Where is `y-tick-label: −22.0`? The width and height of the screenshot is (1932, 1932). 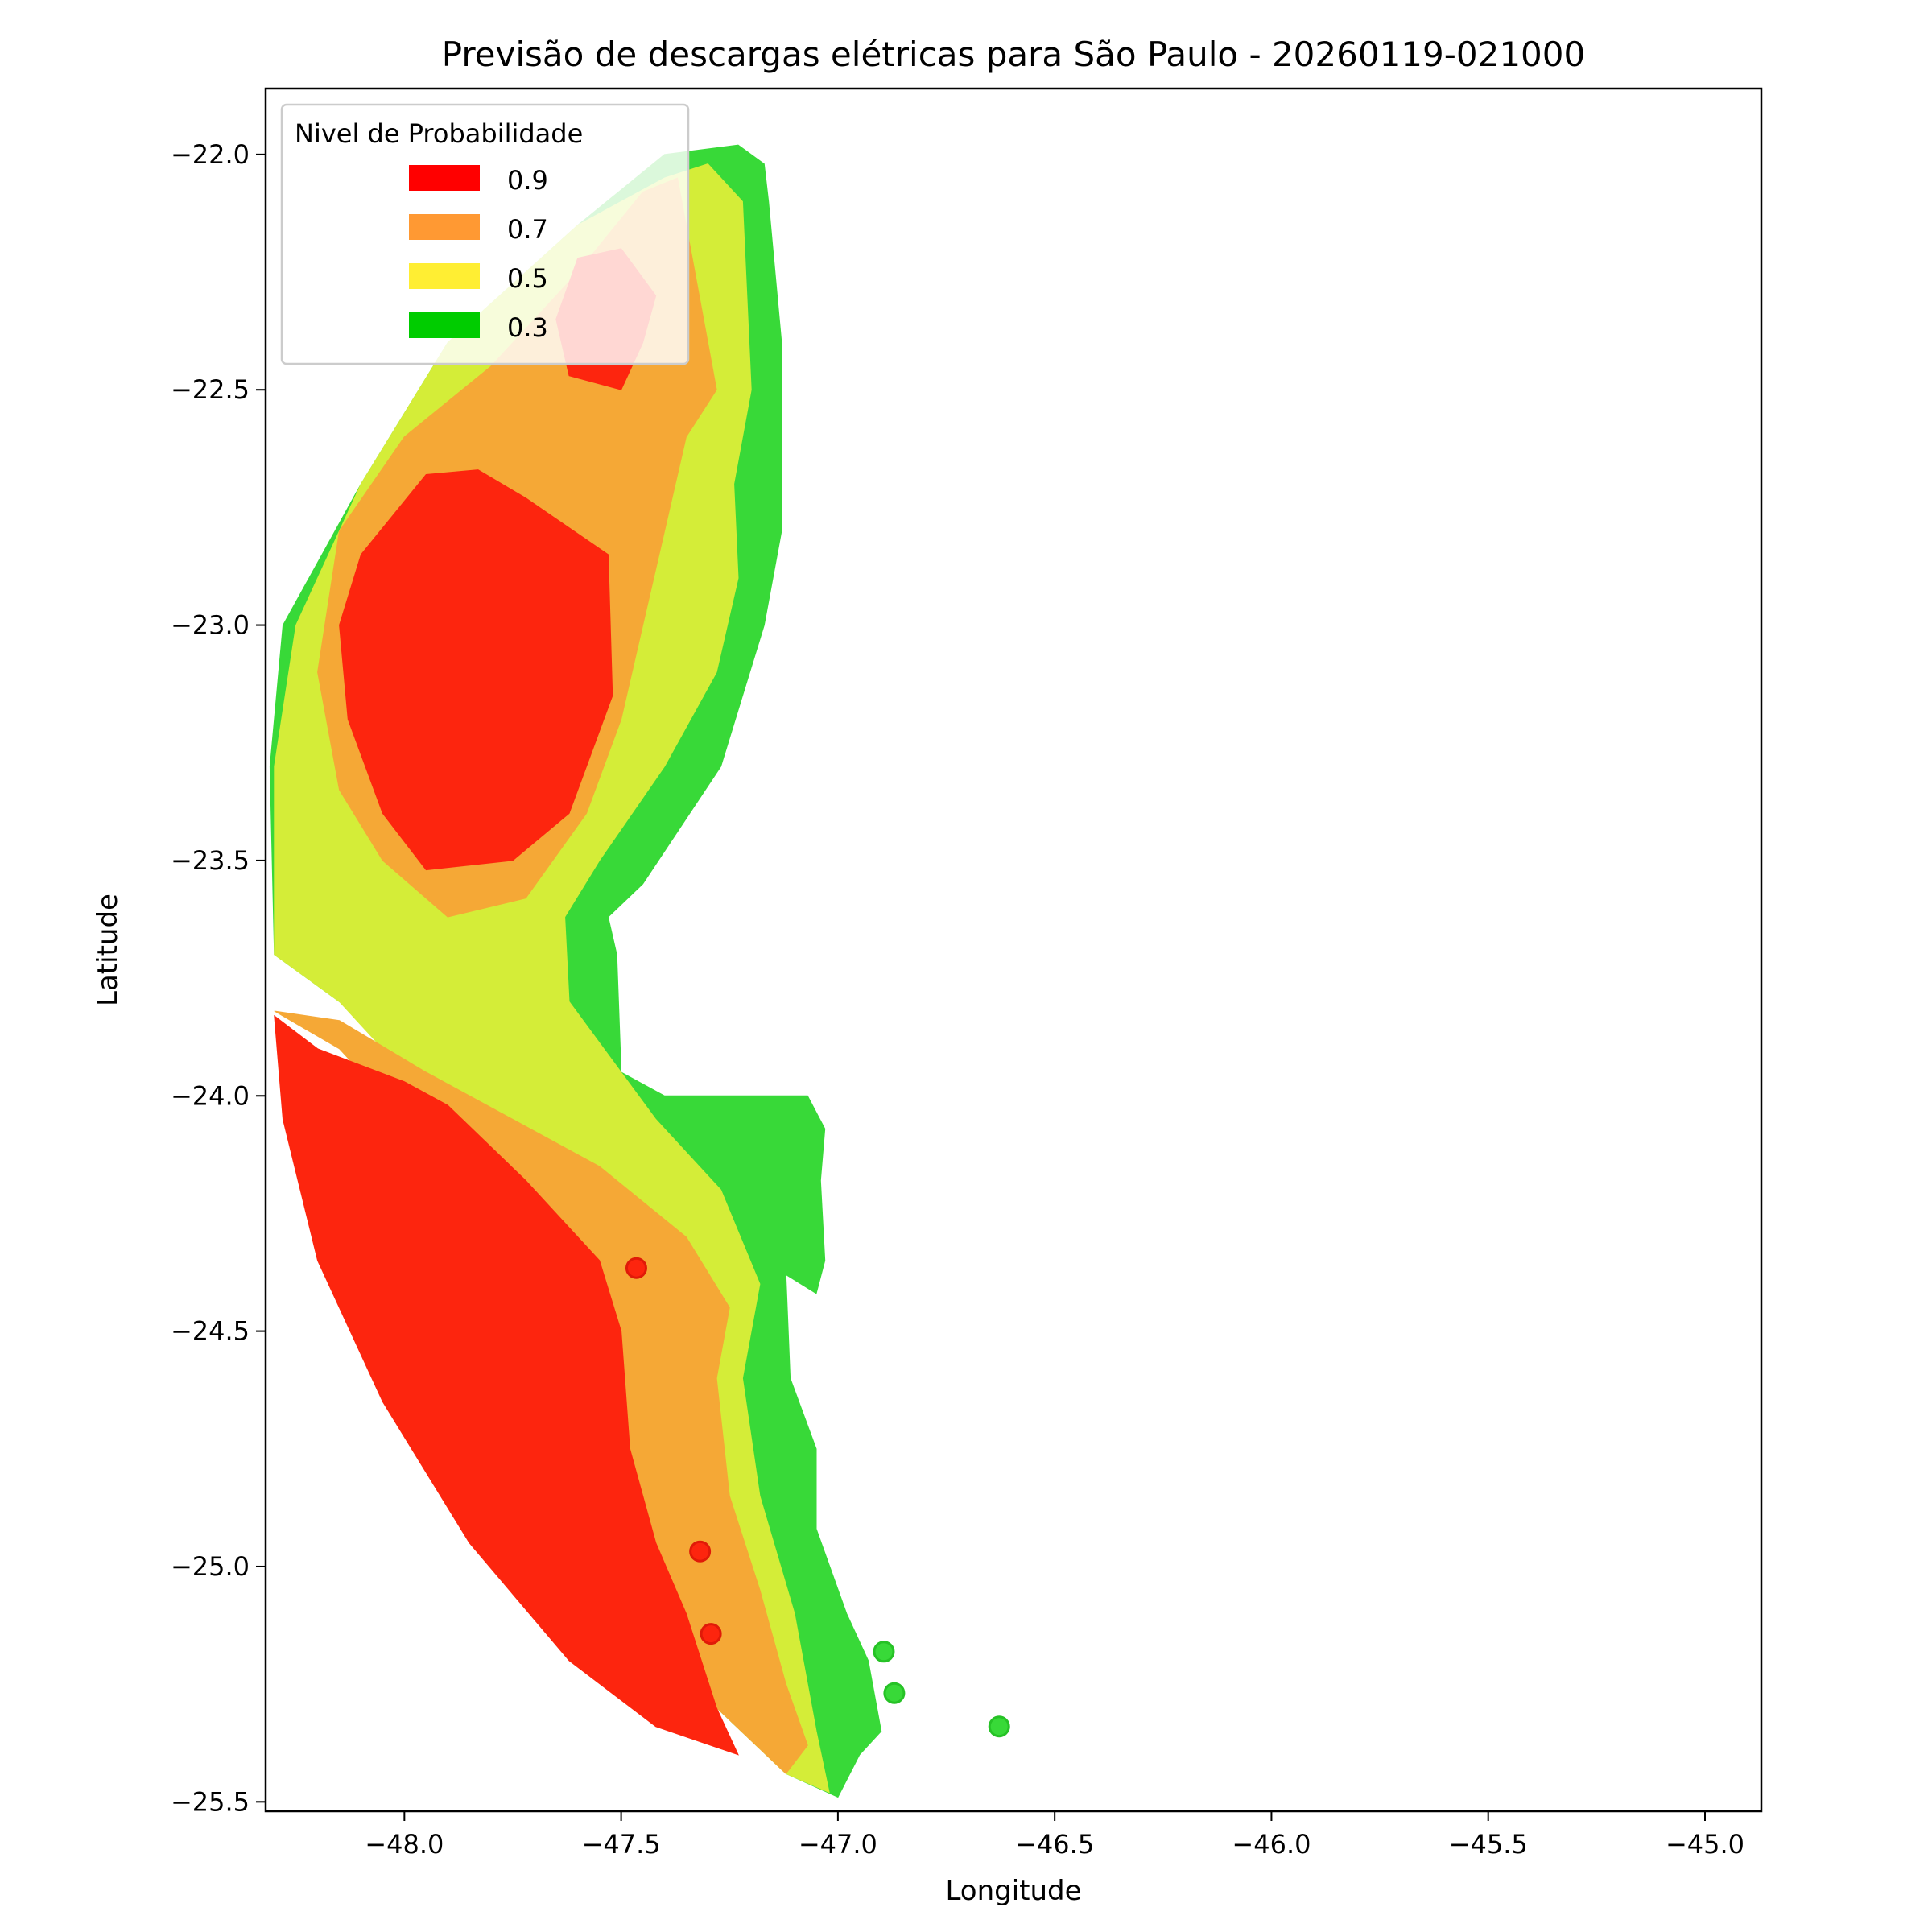
y-tick-label: −22.0 is located at coordinates (211, 154).